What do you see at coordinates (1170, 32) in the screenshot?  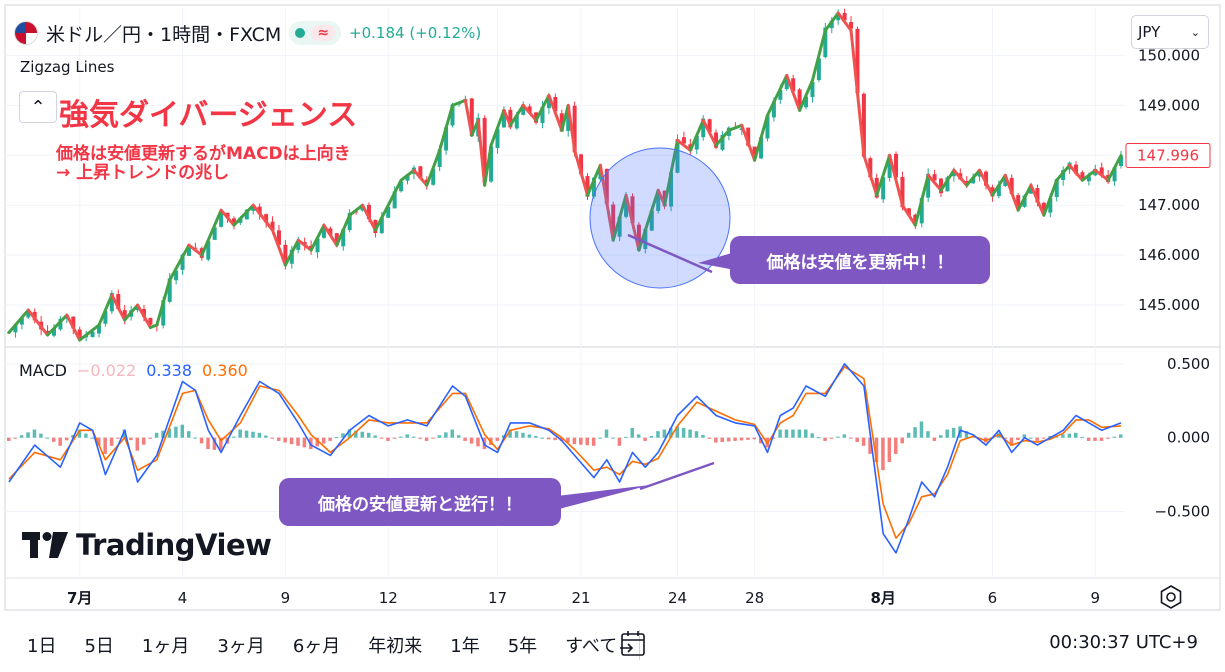 I see `currency-select: JPY ⌄` at bounding box center [1170, 32].